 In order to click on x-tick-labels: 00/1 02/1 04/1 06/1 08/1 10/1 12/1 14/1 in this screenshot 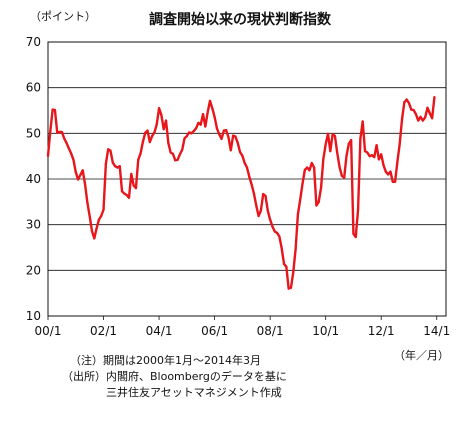, I will do `click(242, 327)`.